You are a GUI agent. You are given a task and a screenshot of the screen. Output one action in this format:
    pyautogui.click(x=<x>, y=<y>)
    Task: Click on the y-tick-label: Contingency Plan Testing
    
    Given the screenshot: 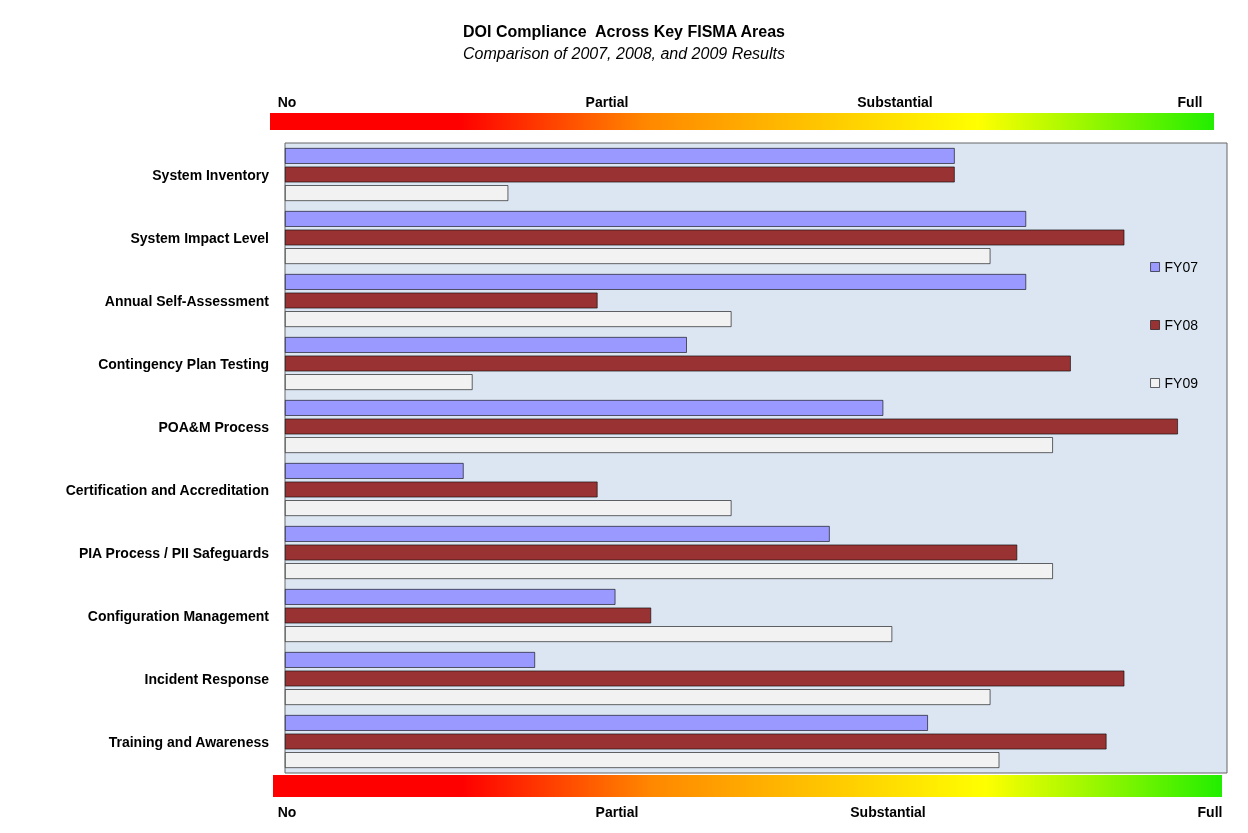 What is the action you would take?
    pyautogui.click(x=183, y=363)
    